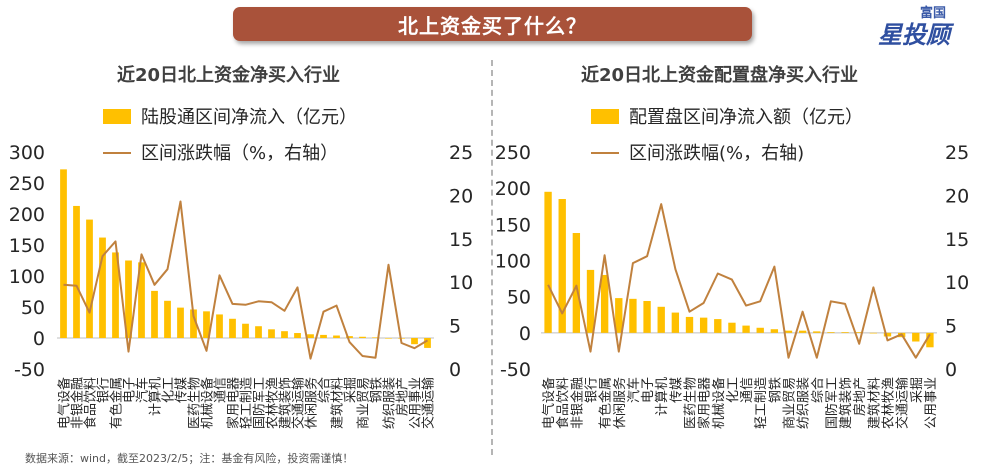 The width and height of the screenshot is (985, 468). What do you see at coordinates (889, 403) in the screenshot?
I see `chart2-x-tick: 农林牧渔` at bounding box center [889, 403].